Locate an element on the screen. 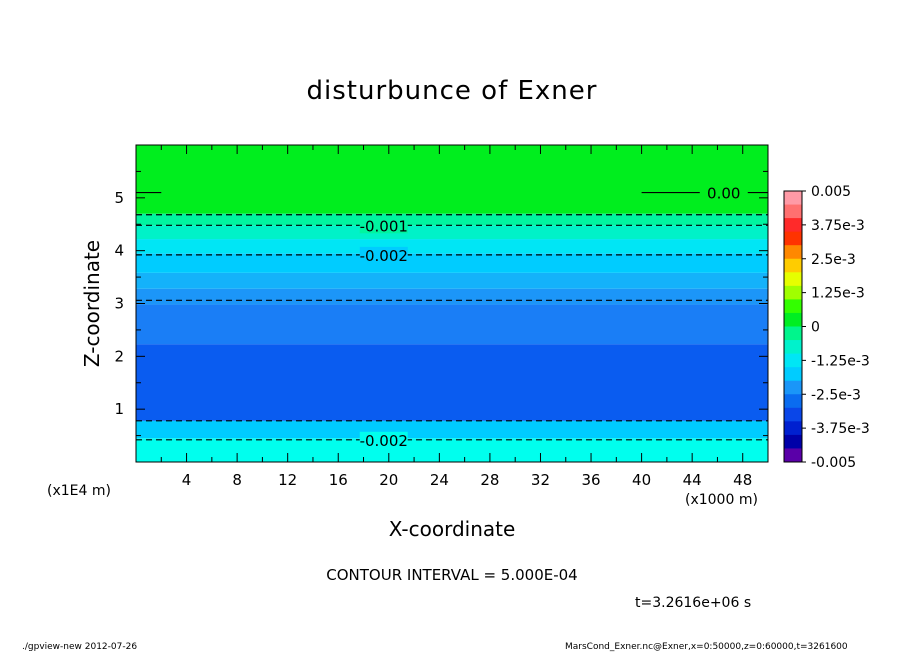 This screenshot has width=904, height=654. colorbar-label-1: 3.75e-3 is located at coordinates (838, 226).